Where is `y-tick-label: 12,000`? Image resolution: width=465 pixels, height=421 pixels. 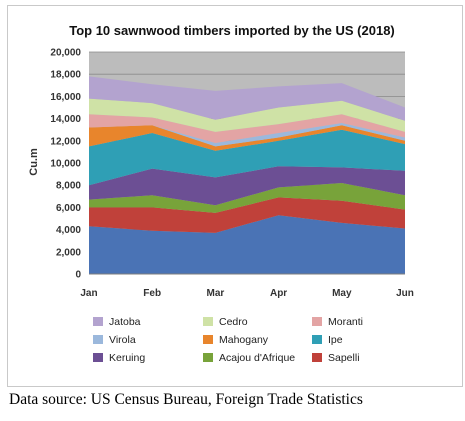 y-tick-label: 12,000 is located at coordinates (65, 141).